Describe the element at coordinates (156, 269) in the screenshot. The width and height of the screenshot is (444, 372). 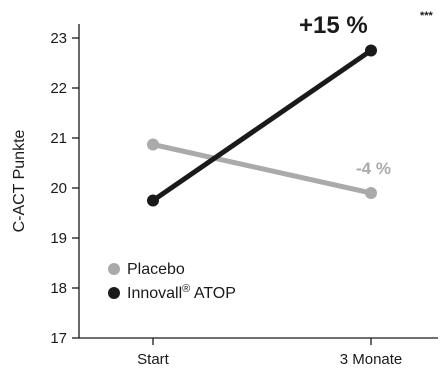
I see `legend-label: Placebo` at that location.